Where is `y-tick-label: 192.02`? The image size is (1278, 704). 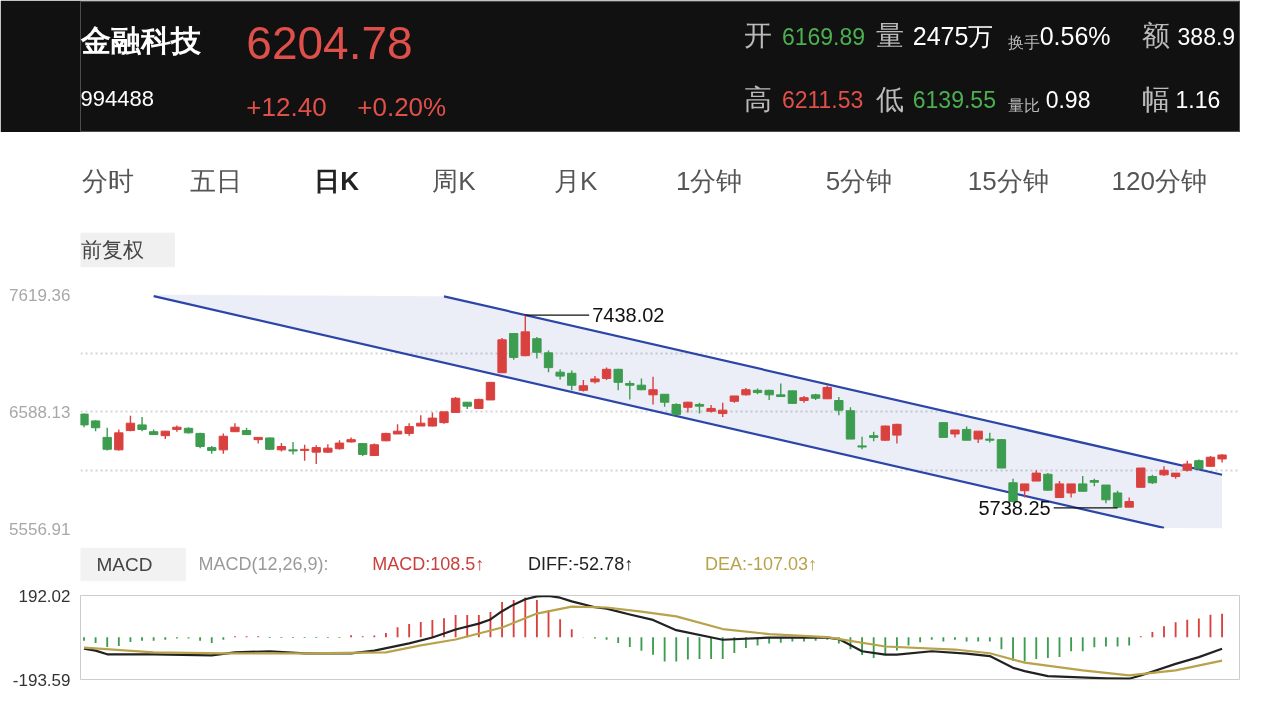
y-tick-label: 192.02 is located at coordinates (44, 596).